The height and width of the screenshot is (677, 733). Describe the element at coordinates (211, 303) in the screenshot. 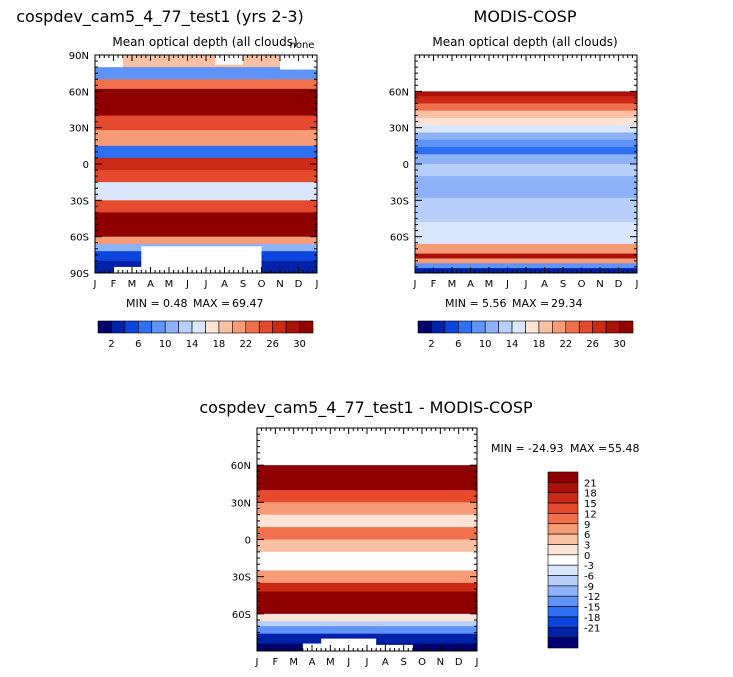

I see `panel-model-max-label: MAX =` at that location.